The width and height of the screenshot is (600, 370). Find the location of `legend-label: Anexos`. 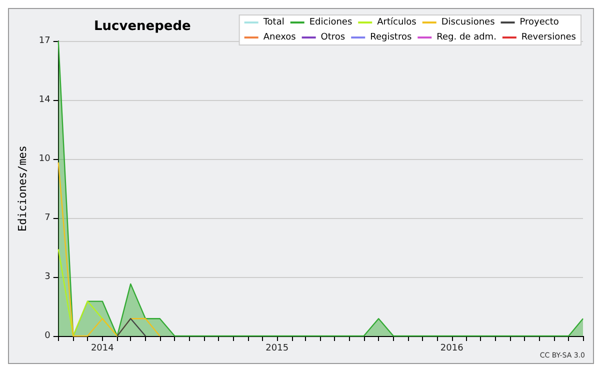

legend-label: Anexos is located at coordinates (279, 37).